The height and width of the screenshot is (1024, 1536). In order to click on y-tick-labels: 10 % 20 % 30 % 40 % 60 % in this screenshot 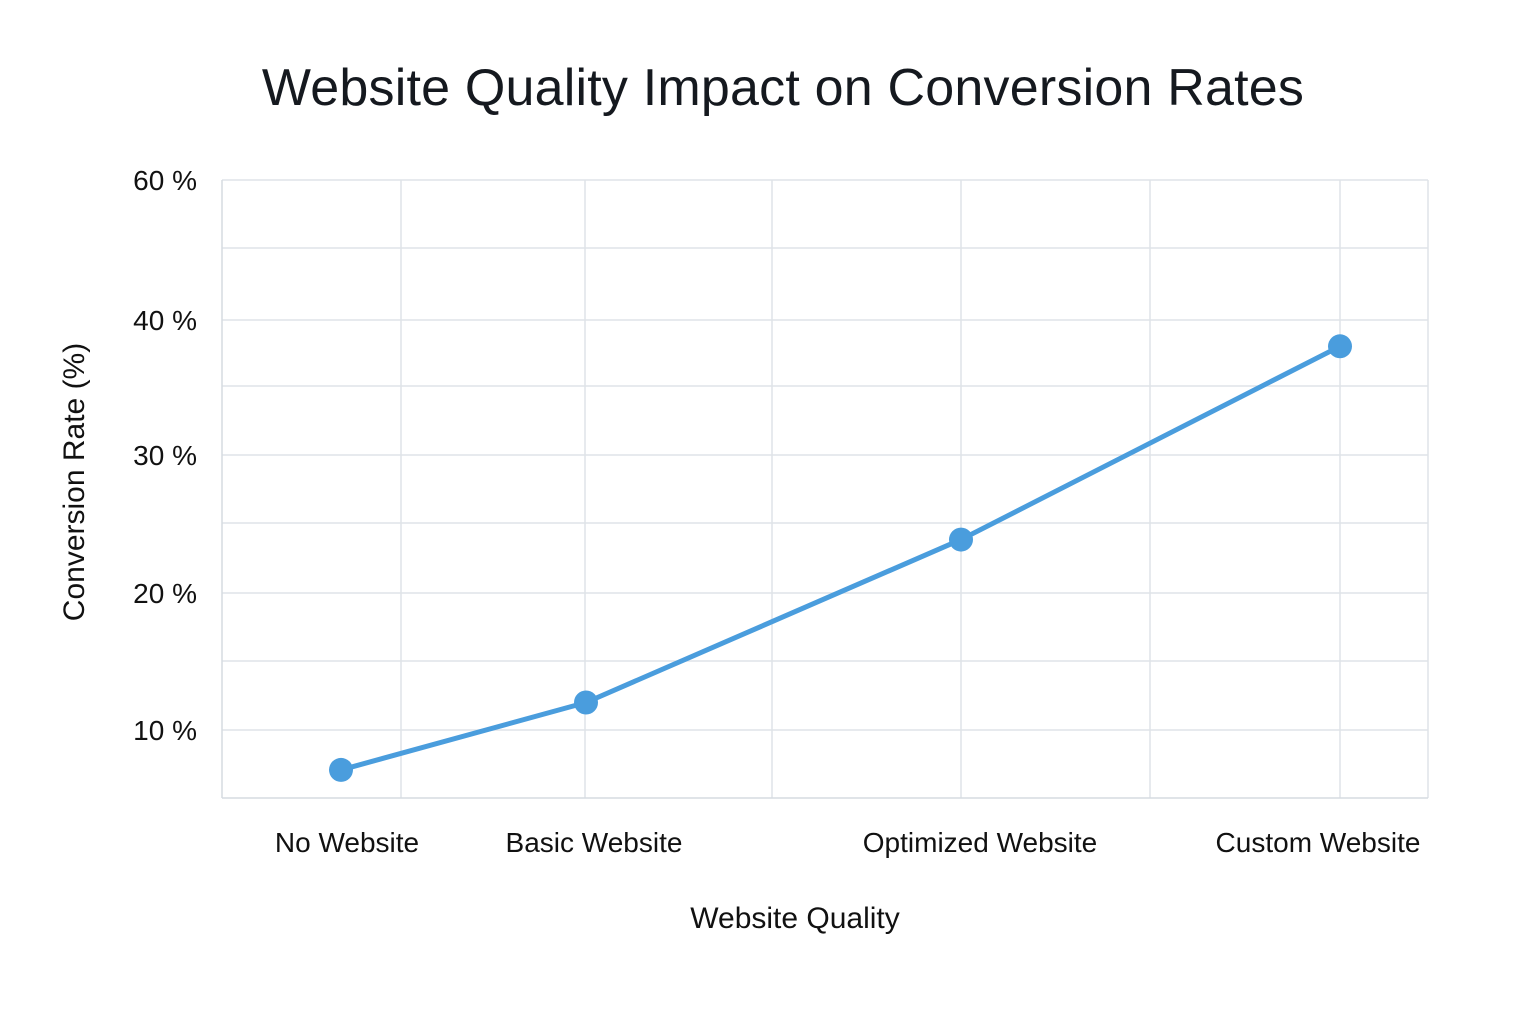, I will do `click(165, 455)`.